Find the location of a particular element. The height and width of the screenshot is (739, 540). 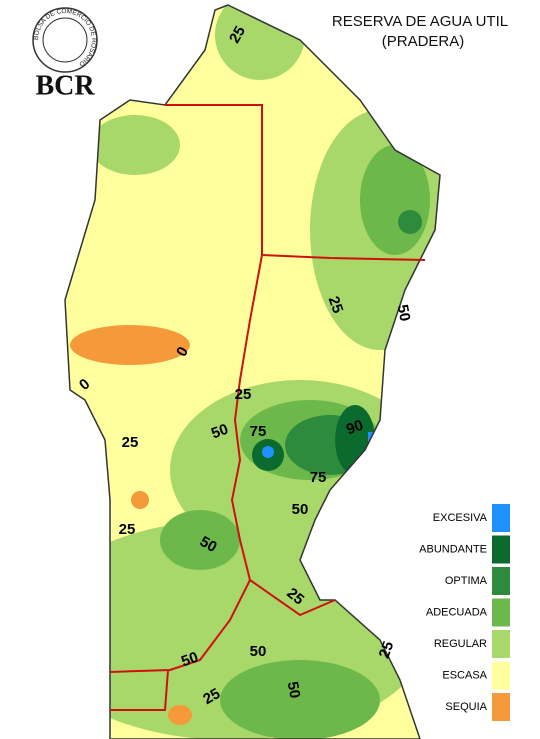

logo-ring is located at coordinates (65, 40).